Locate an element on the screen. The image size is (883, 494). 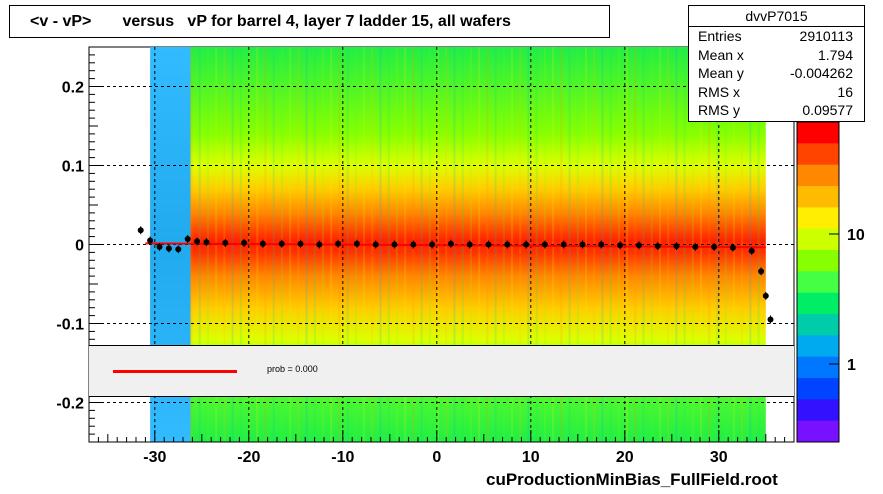
y-tick-label: 0.1 is located at coordinates (73, 167).